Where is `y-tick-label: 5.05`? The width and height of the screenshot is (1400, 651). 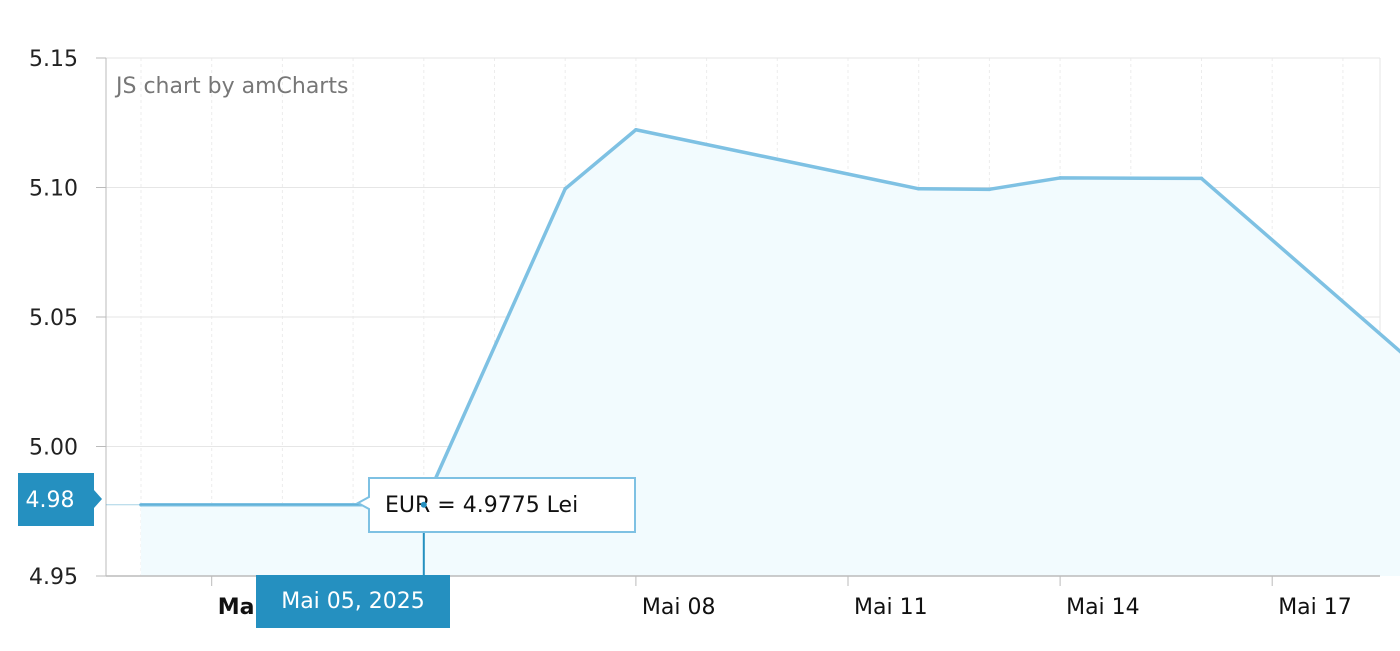
y-tick-label: 5.05 is located at coordinates (53, 318).